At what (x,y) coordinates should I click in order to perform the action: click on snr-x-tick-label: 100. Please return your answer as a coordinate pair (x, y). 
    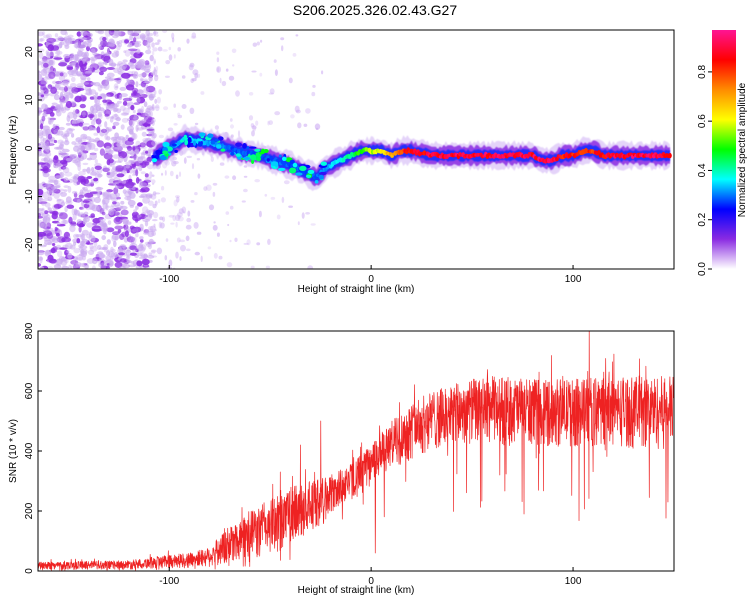
    Looking at the image, I should click on (573, 581).